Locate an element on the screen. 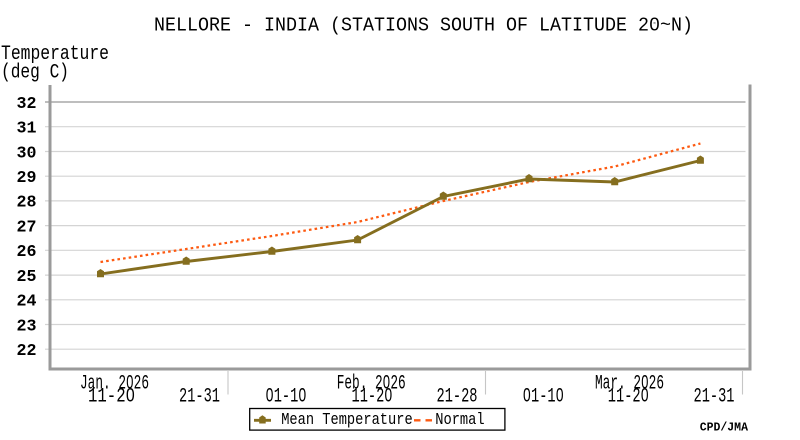  svg-text: 32 is located at coordinates (27, 104).